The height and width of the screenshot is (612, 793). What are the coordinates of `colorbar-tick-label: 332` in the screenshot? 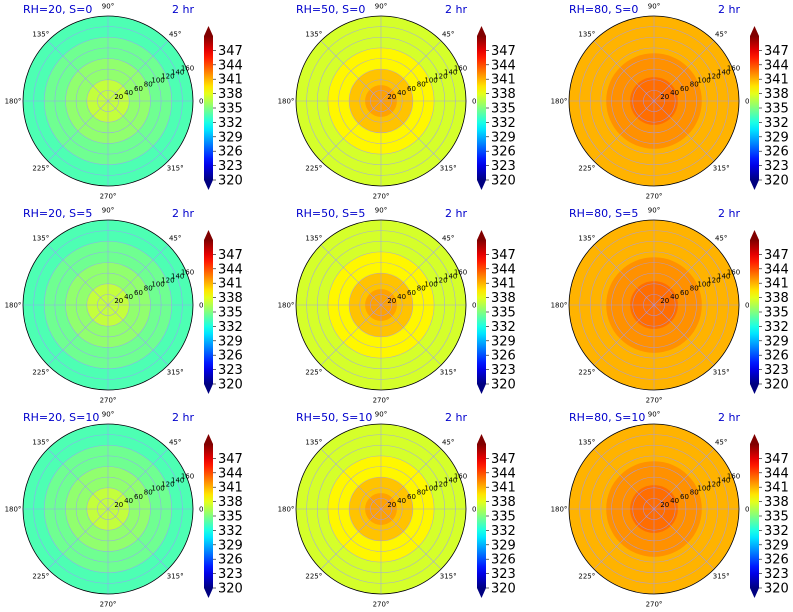 It's located at (503, 123).